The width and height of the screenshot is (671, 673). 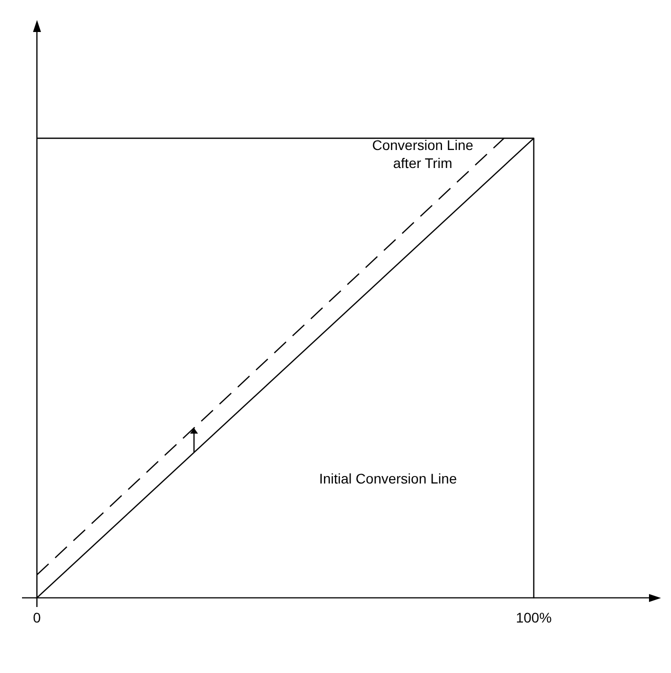 I want to click on x-tick-label: 100%, so click(x=534, y=618).